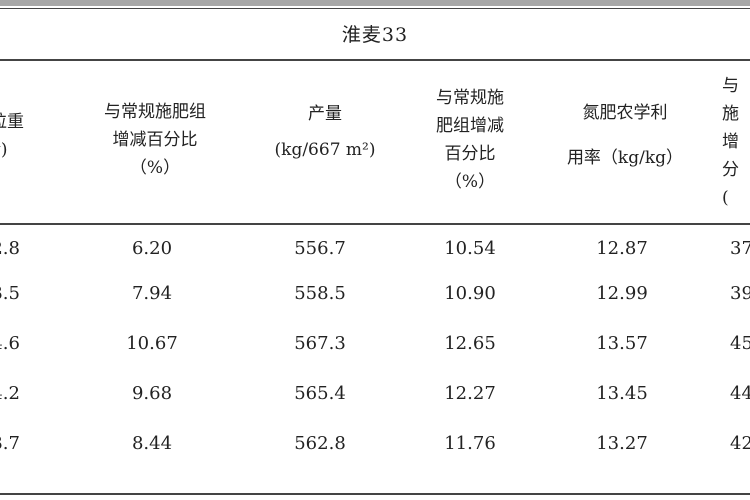 The image size is (750, 500). I want to click on table-cell: 44, so click(740, 393).